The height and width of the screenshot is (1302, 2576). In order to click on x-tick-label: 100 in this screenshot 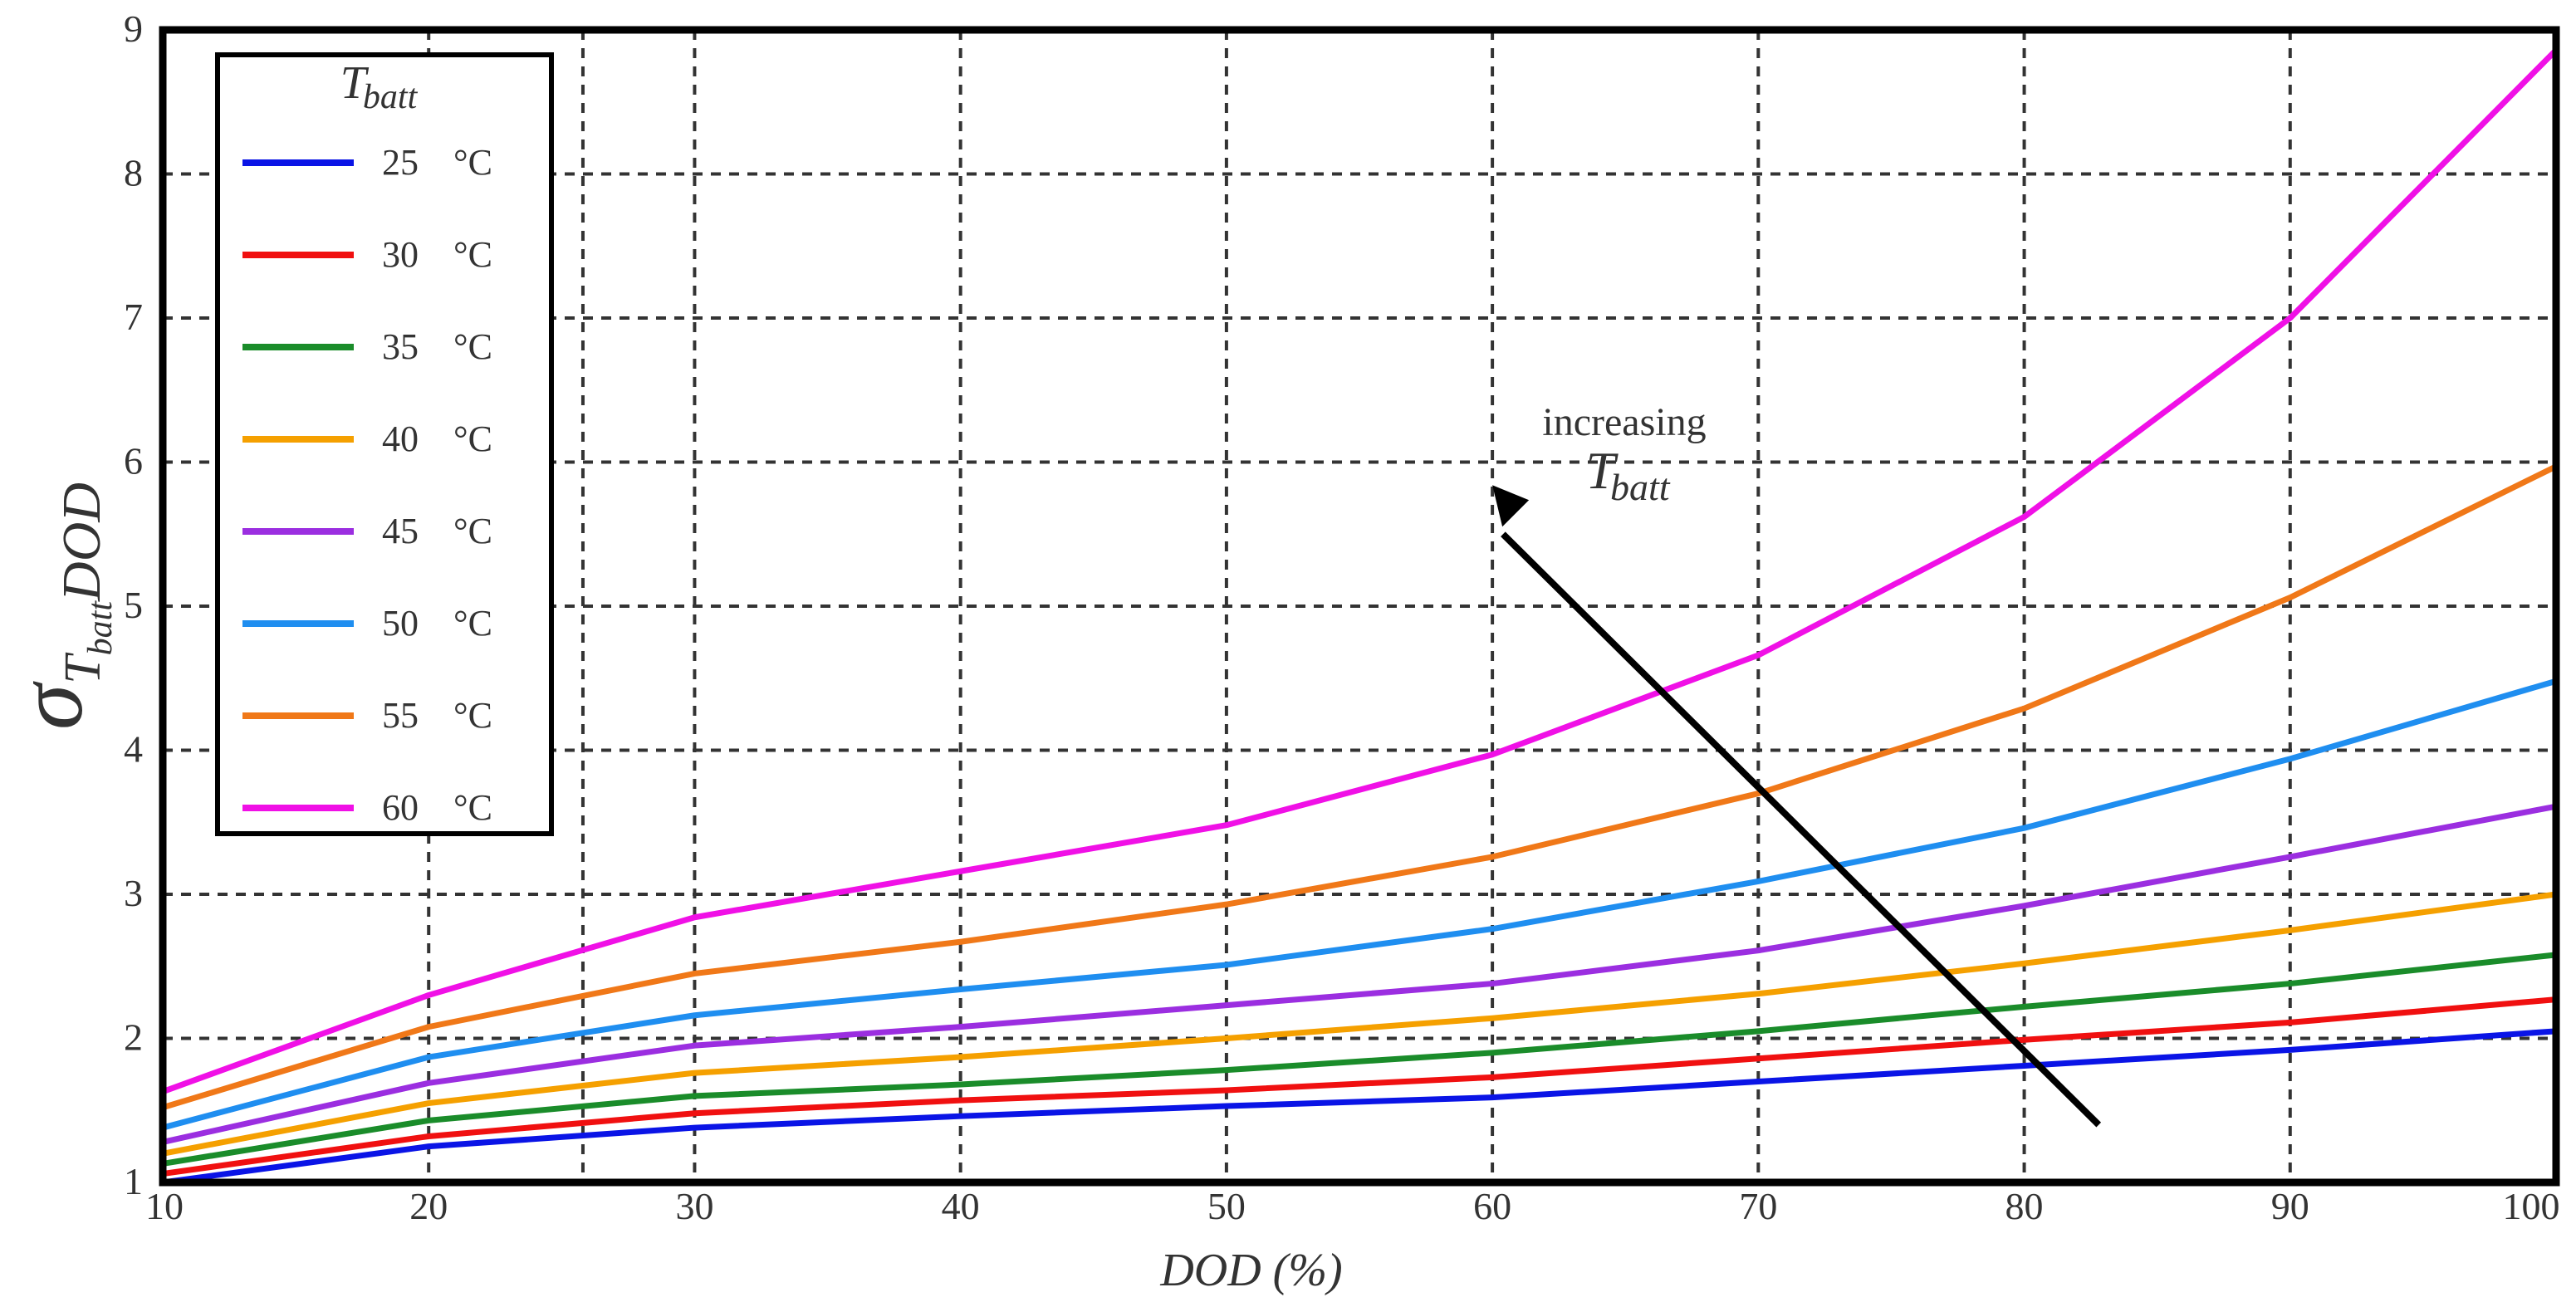, I will do `click(2531, 1206)`.